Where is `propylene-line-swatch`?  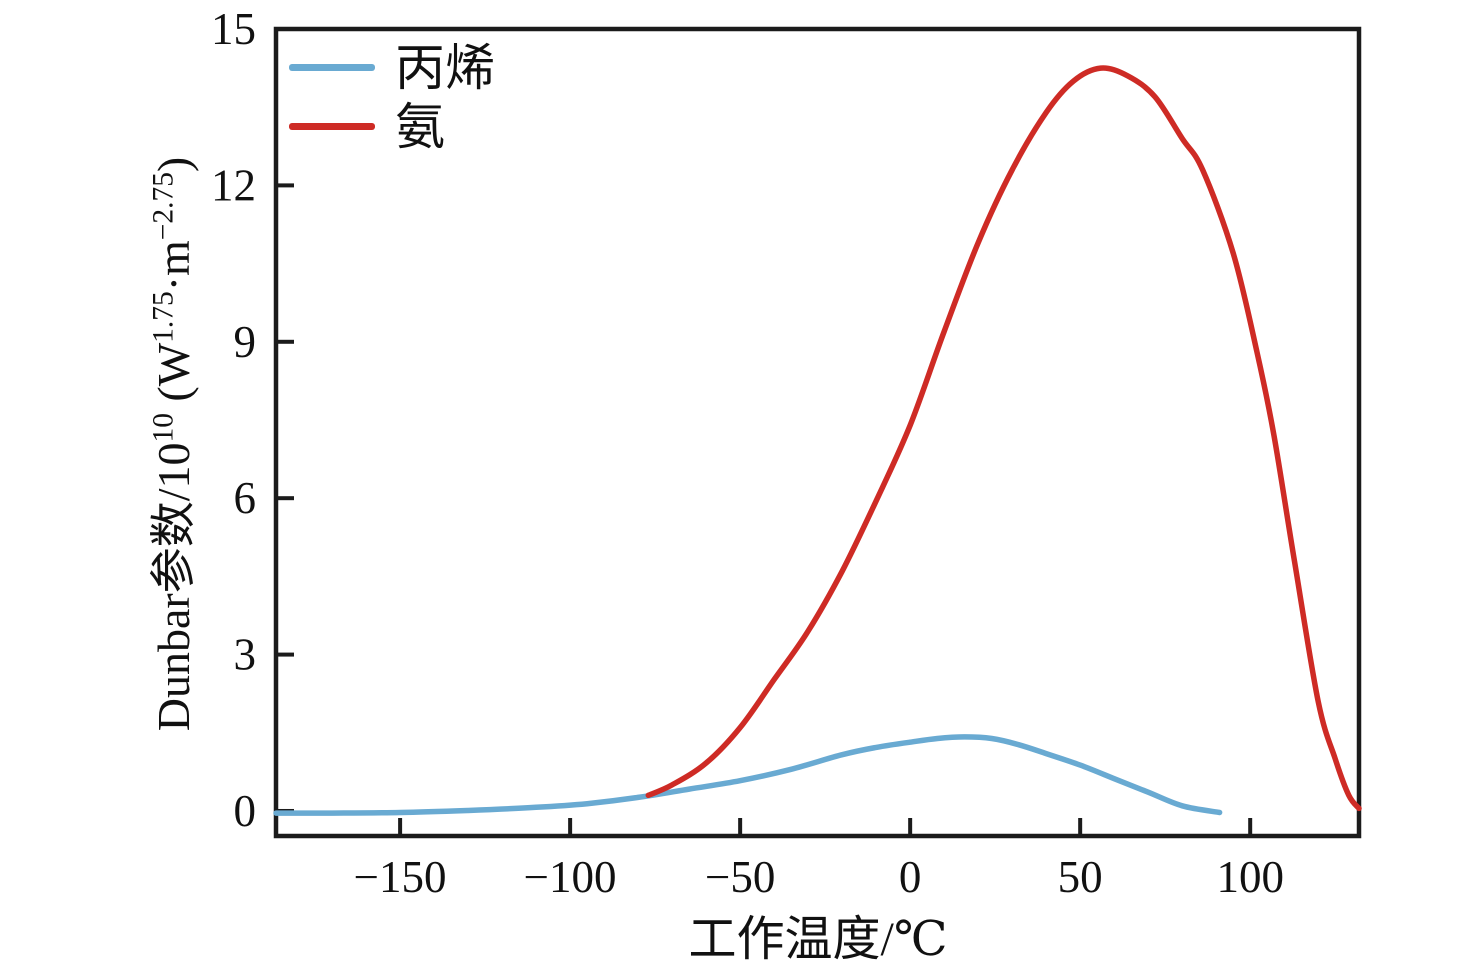
propylene-line-swatch is located at coordinates (332, 67).